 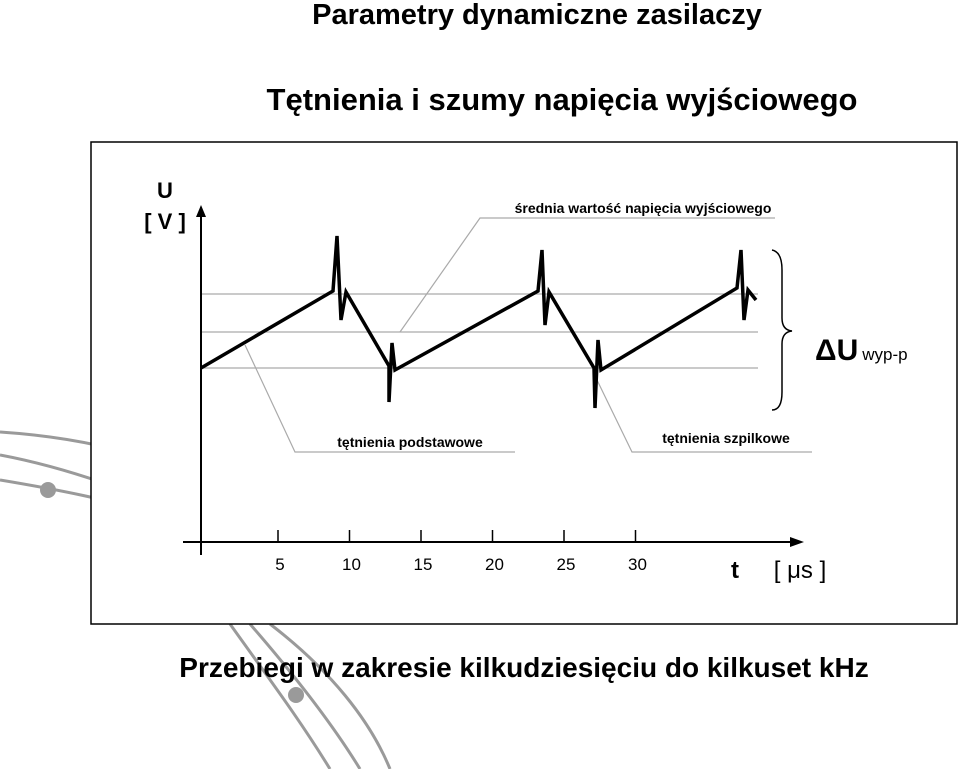 I want to click on delta-main: ΔU, so click(x=836, y=350).